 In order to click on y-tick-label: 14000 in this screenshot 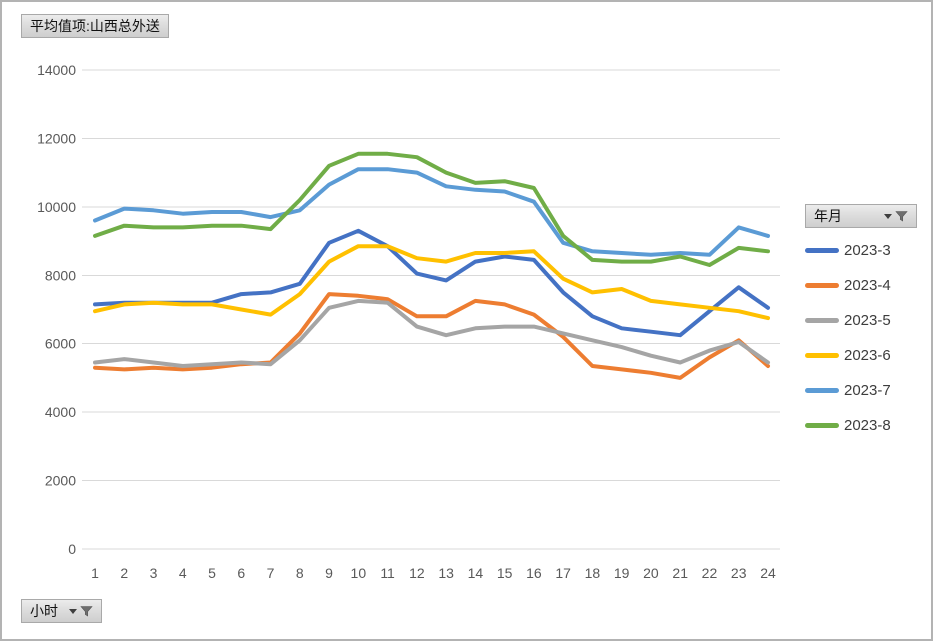, I will do `click(56, 70)`.